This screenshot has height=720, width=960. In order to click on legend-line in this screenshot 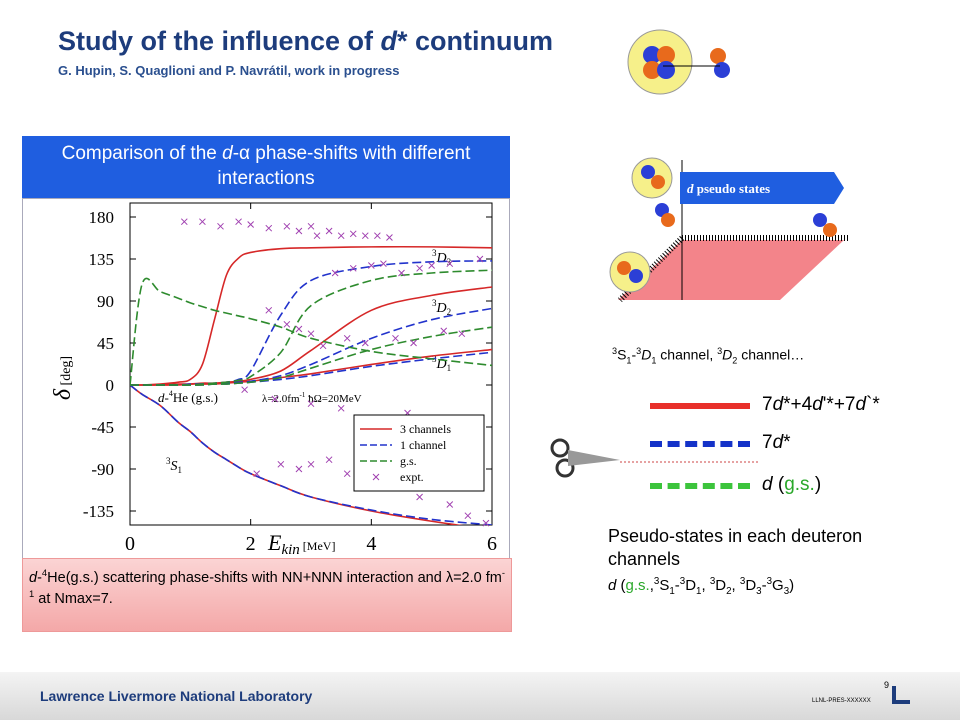, I will do `click(700, 406)`.